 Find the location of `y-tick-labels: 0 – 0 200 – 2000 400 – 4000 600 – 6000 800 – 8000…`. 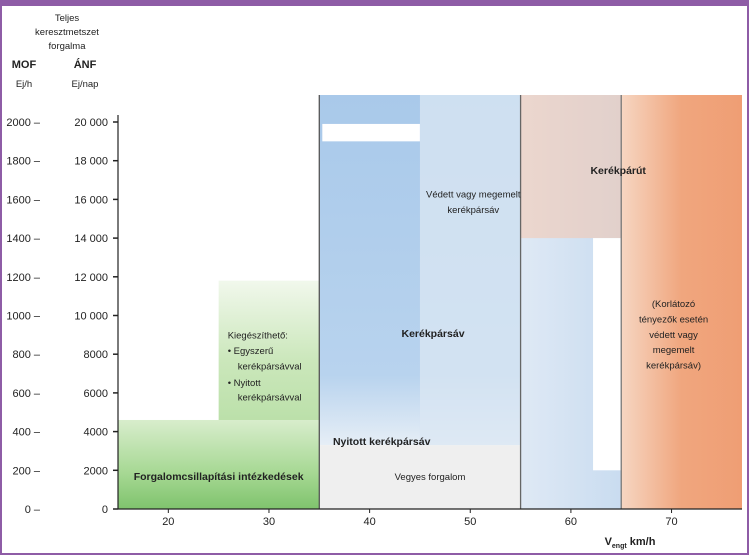

y-tick-labels: 0 – 0 200 – 2000 400 – 4000 600 – 6000 800 – 8000… is located at coordinates (62, 316).